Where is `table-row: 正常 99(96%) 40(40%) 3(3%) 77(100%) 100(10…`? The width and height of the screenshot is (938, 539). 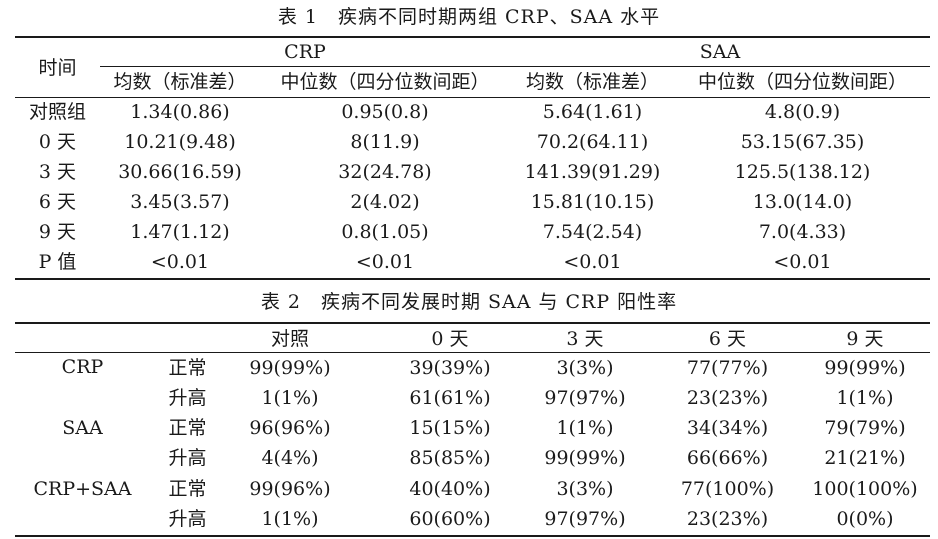 table-row: 正常 99(96%) 40(40%) 3(3%) 77(100%) 100(10… is located at coordinates (472, 489).